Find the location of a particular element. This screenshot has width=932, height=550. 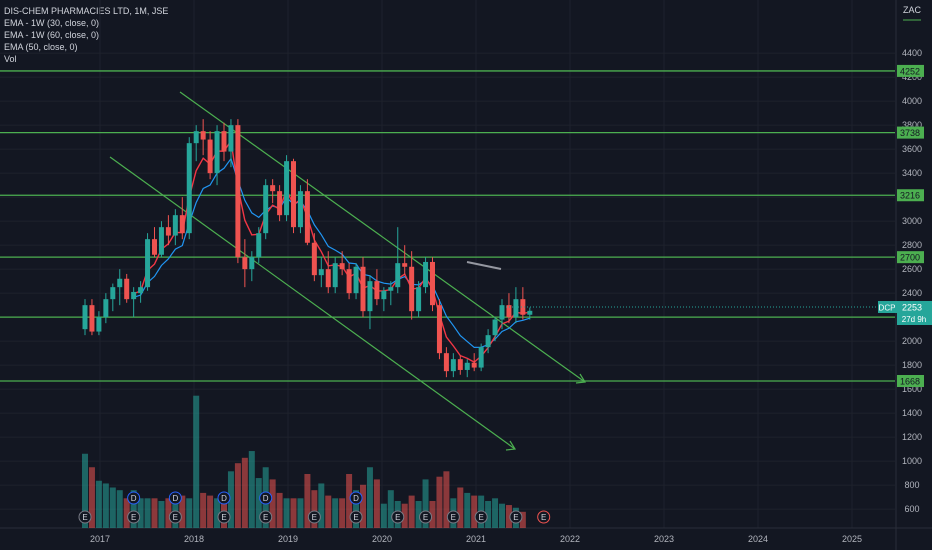

indicator-ema-60: EMA - 1W (60, close, 0) is located at coordinates (52, 35).